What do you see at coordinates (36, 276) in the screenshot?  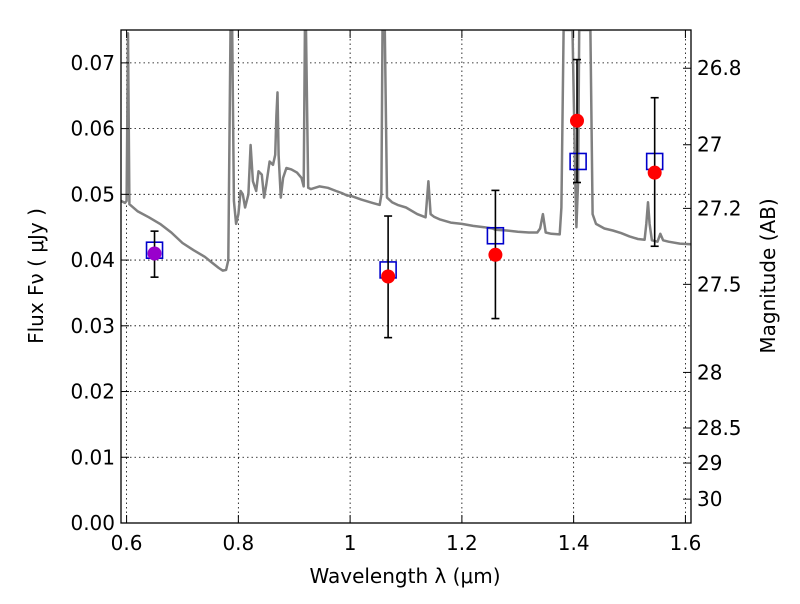 I see `y-axis-label: Flux Fν ( μJy )` at bounding box center [36, 276].